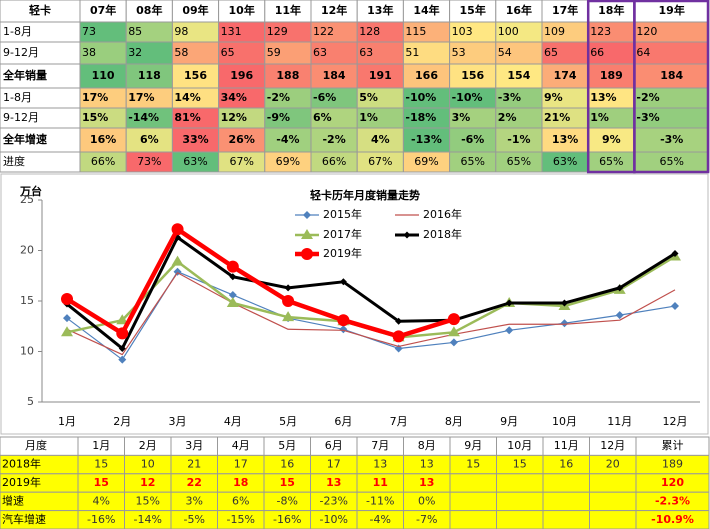 Image resolution: width=710 pixels, height=529 pixels. Describe the element at coordinates (24, 139) in the screenshot. I see `row-label: 全年增速` at that location.